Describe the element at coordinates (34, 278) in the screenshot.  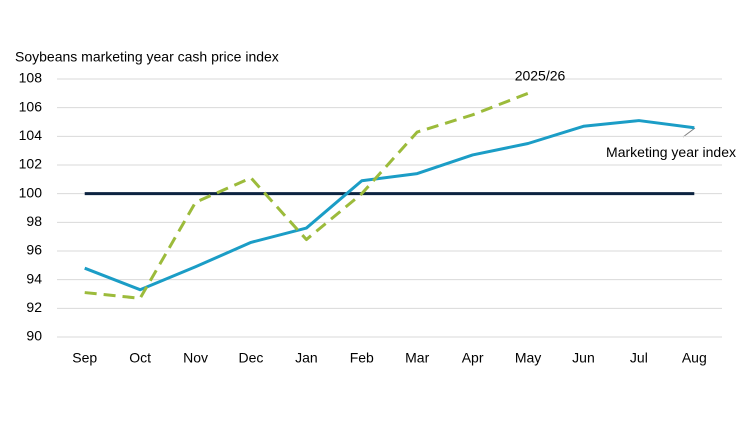
I see `y-tick-label: 94` at that location.